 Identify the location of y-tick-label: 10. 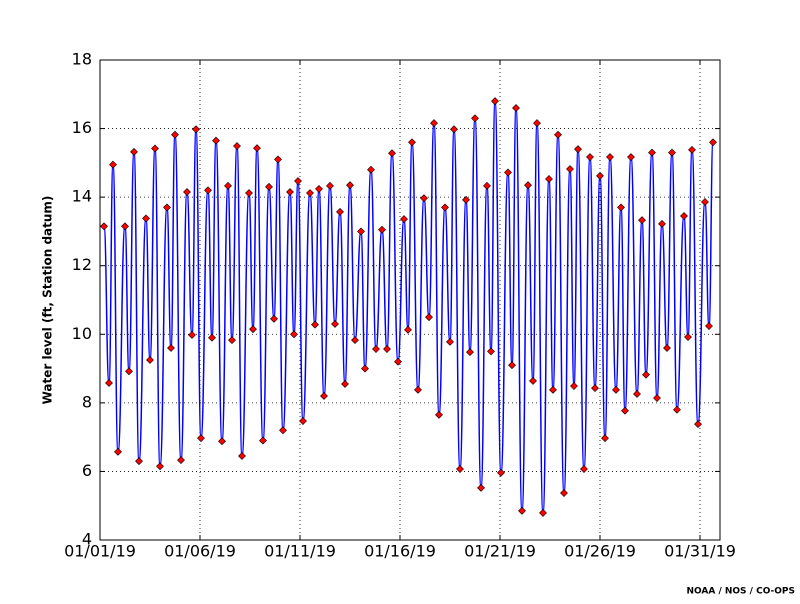
(82, 333).